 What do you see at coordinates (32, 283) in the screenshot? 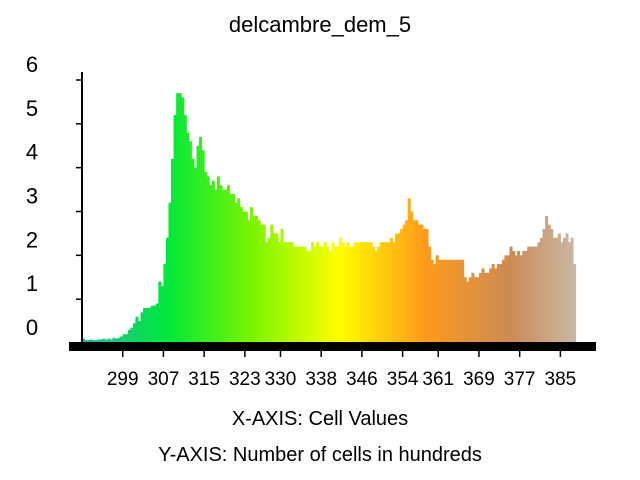
I see `y-tick-label: 1` at bounding box center [32, 283].